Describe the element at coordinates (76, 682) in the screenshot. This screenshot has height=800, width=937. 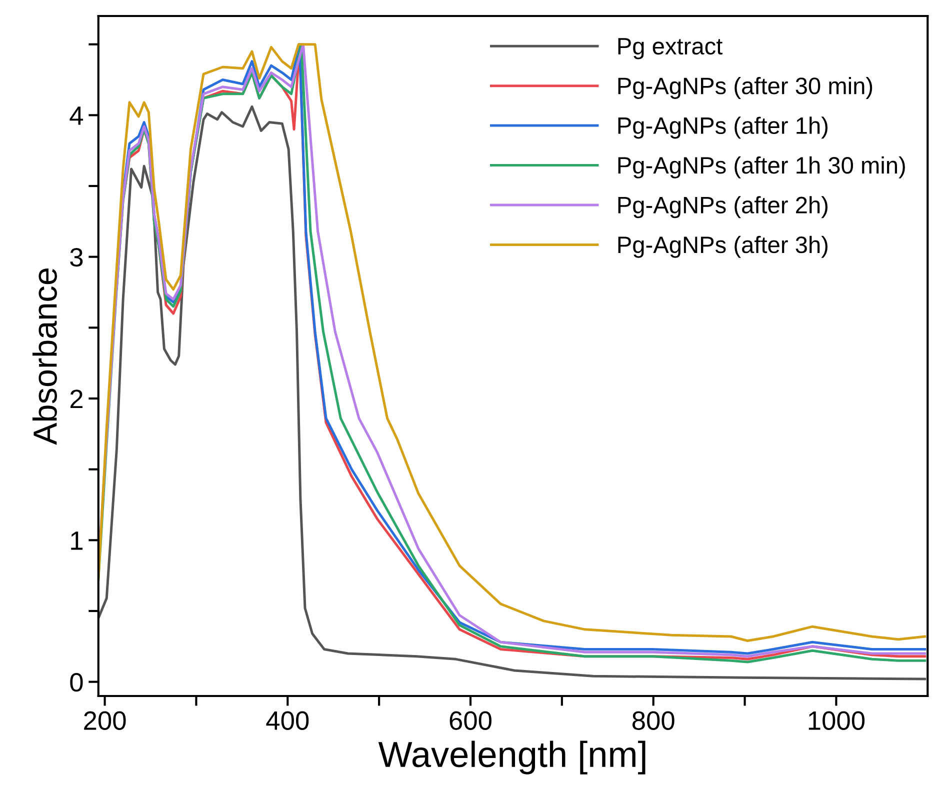
I see `y-tick-label: 0` at that location.